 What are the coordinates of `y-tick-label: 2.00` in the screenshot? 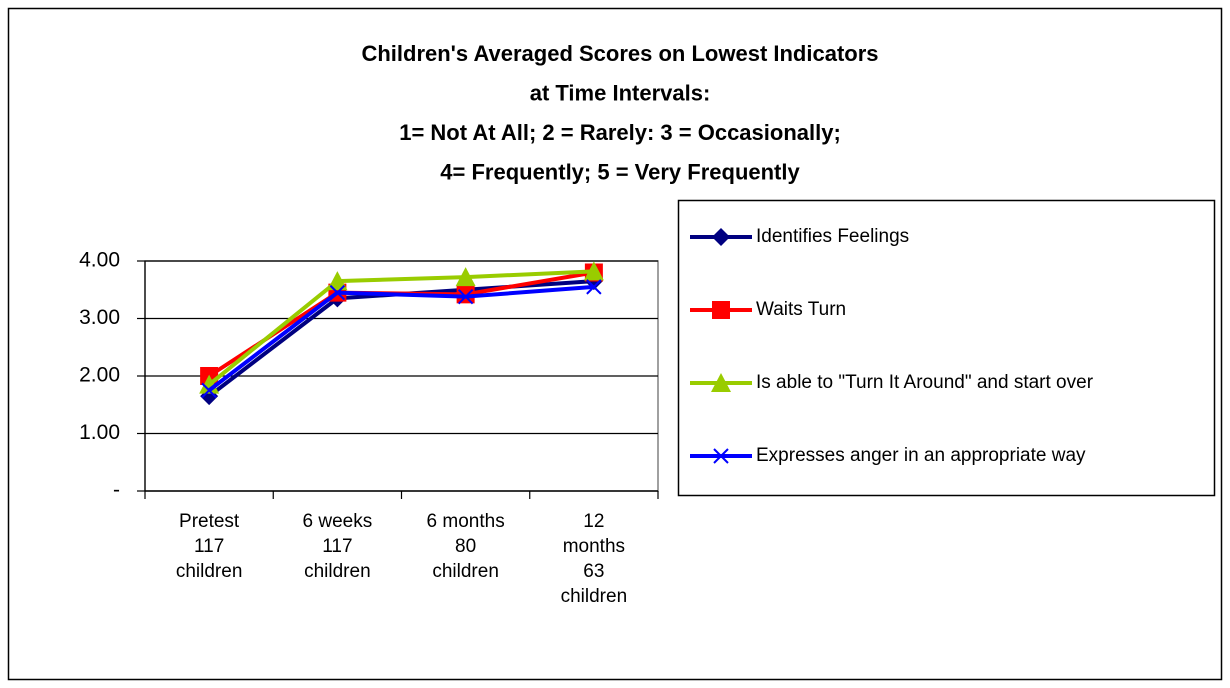 It's located at (99, 375).